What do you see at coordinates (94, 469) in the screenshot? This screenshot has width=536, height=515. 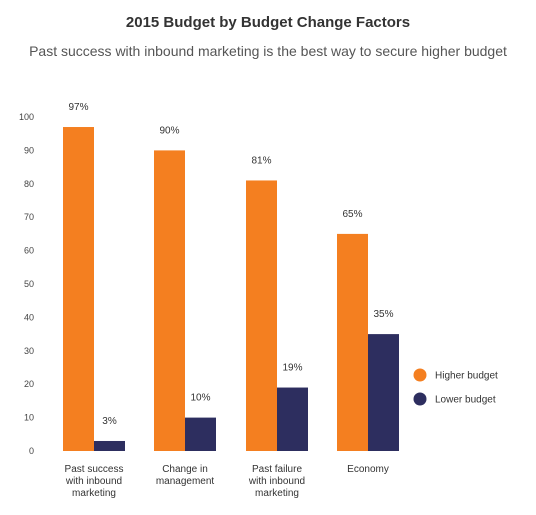 I see `category-label: Past success` at bounding box center [94, 469].